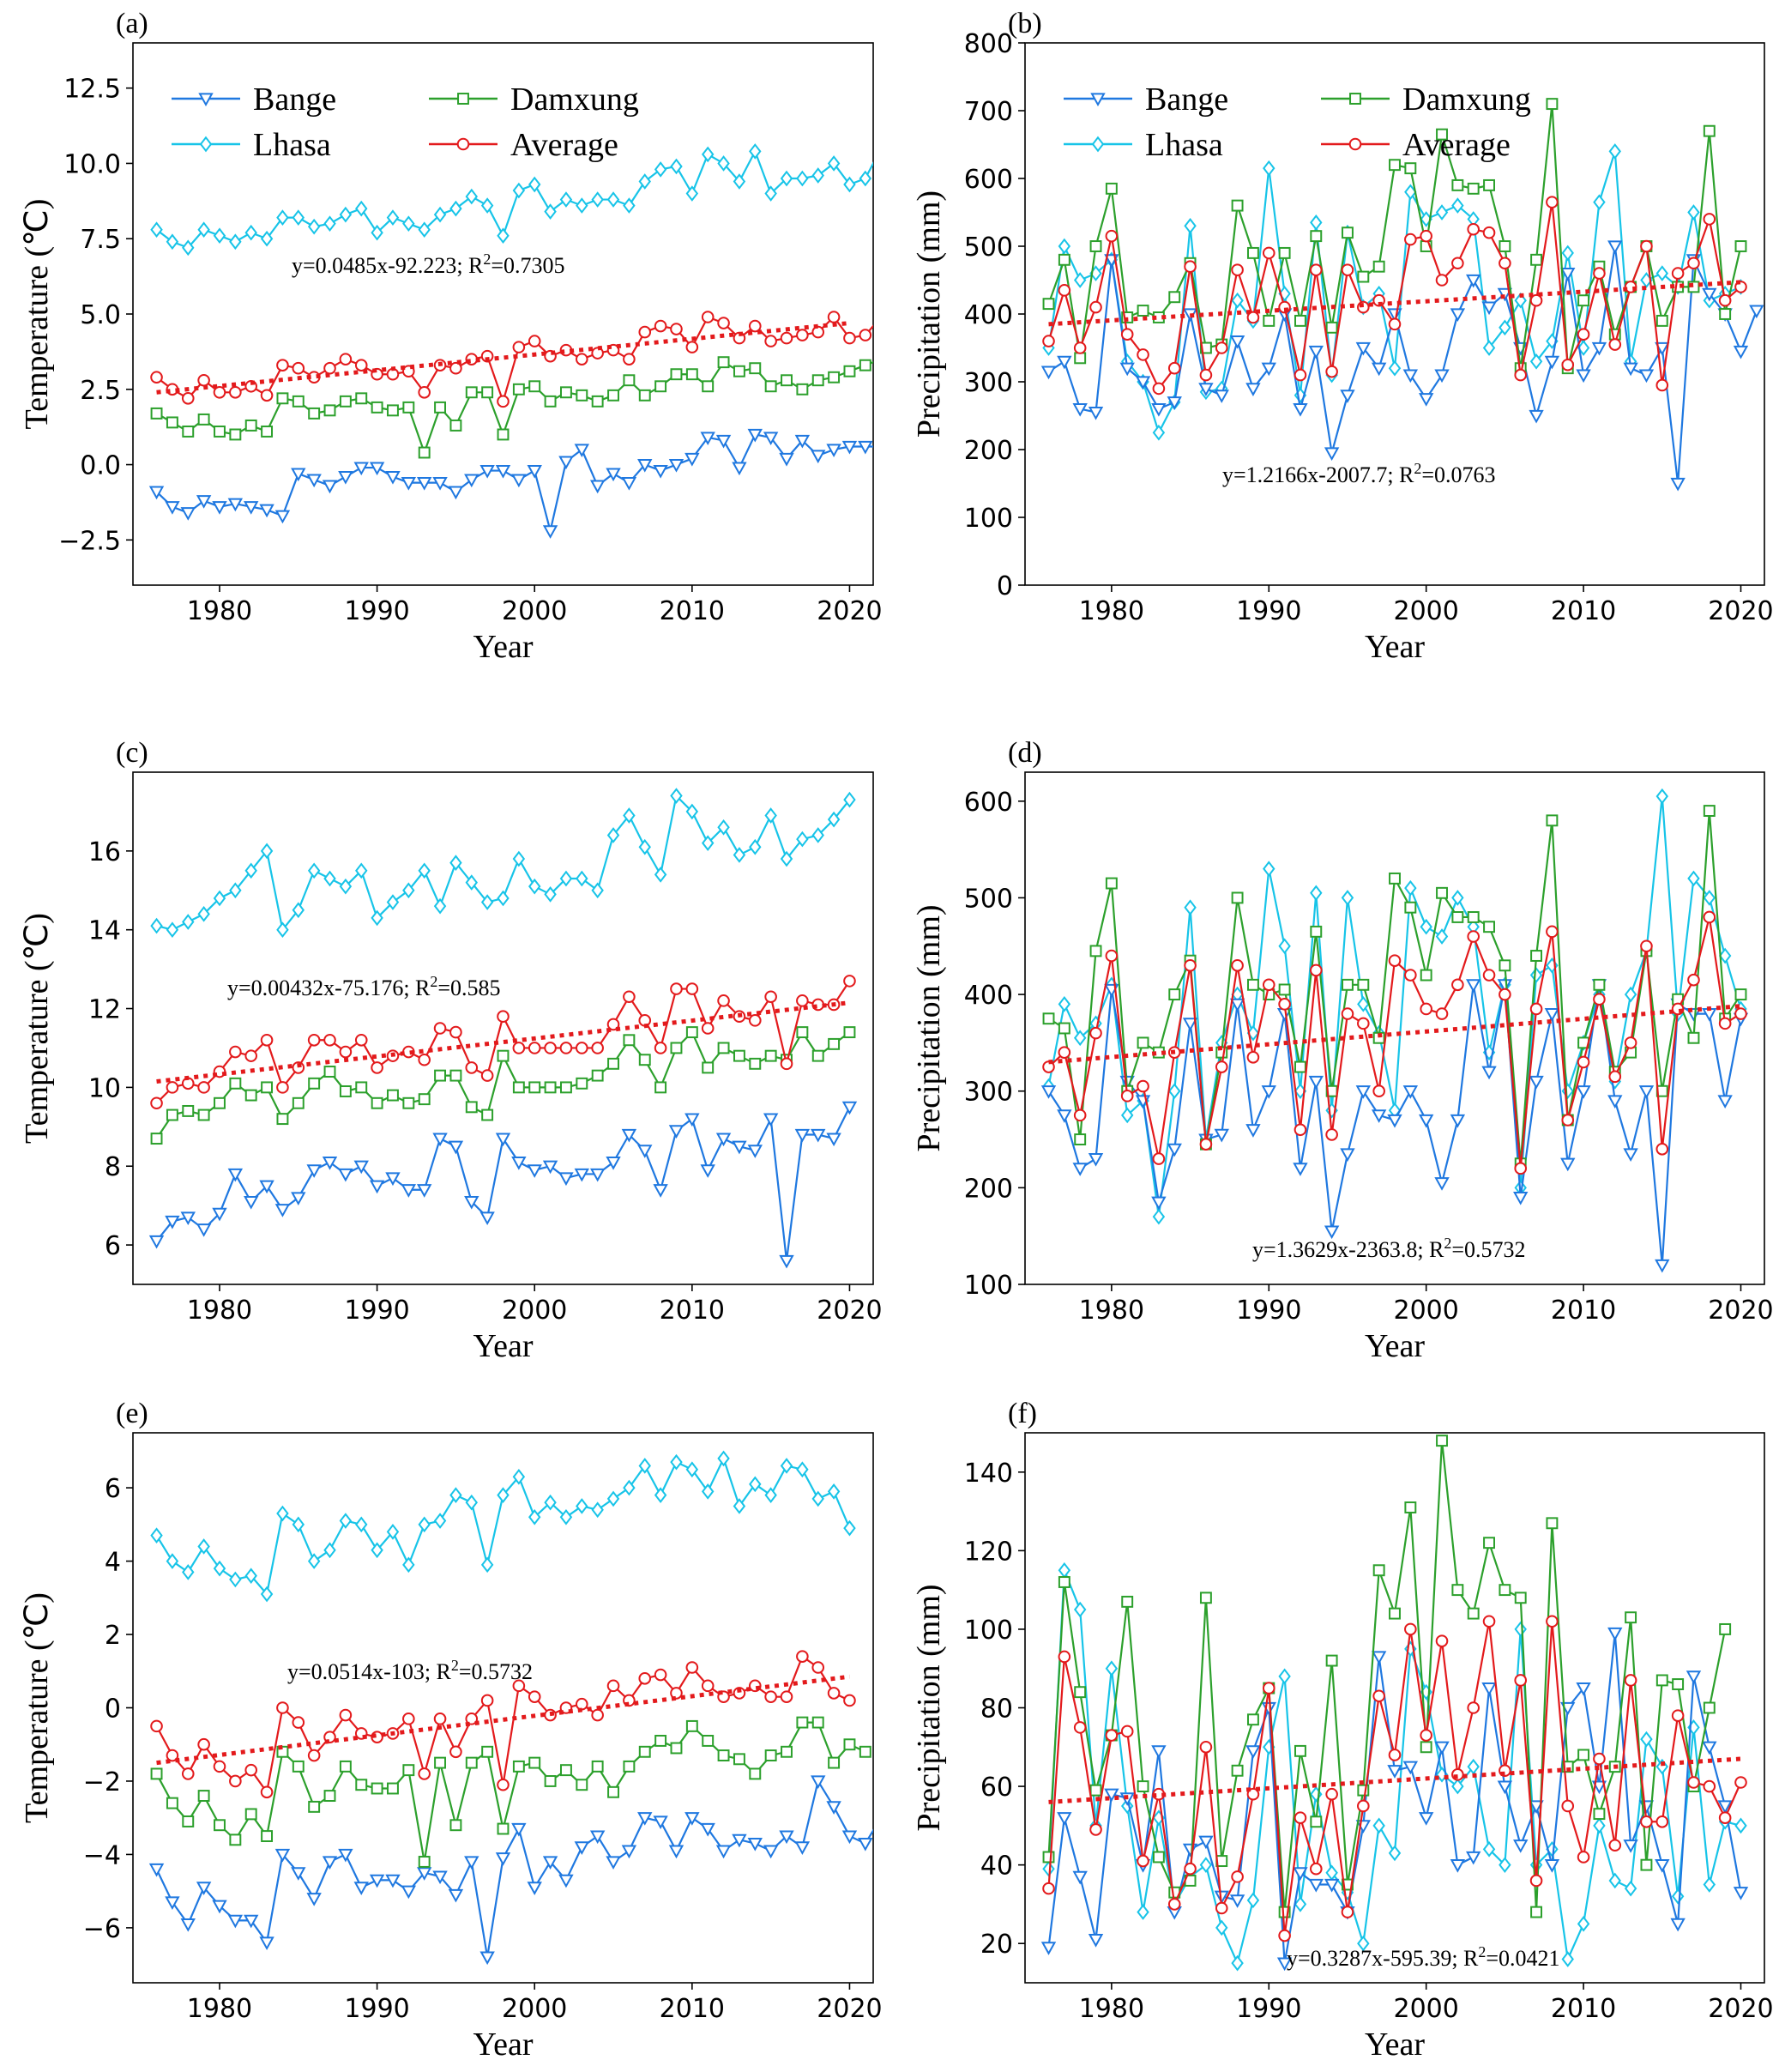  Describe the element at coordinates (1395, 2045) in the screenshot. I see `x-axis-label: Year` at that location.